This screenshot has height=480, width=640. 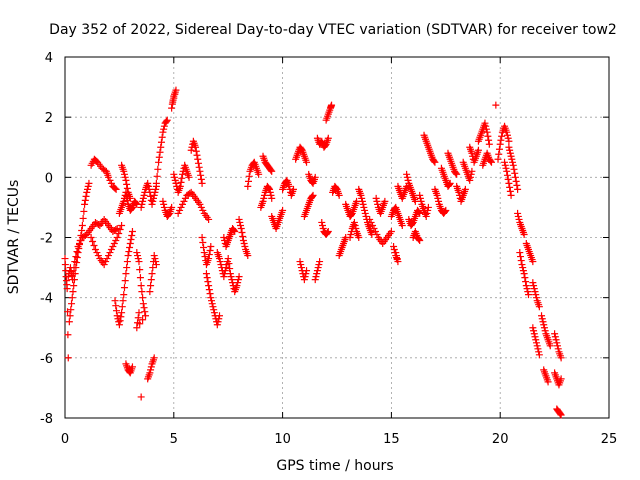 What do you see at coordinates (391, 439) in the screenshot?
I see `x-tick-label: 15` at bounding box center [391, 439].